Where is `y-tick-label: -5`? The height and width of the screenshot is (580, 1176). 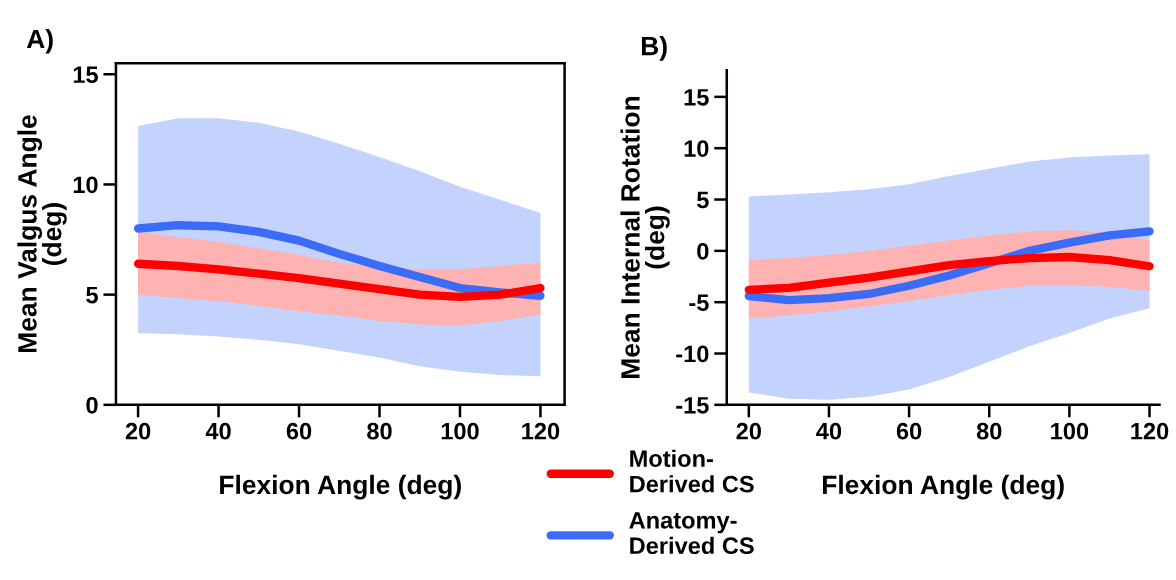
y-tick-label: -5 is located at coordinates (699, 302).